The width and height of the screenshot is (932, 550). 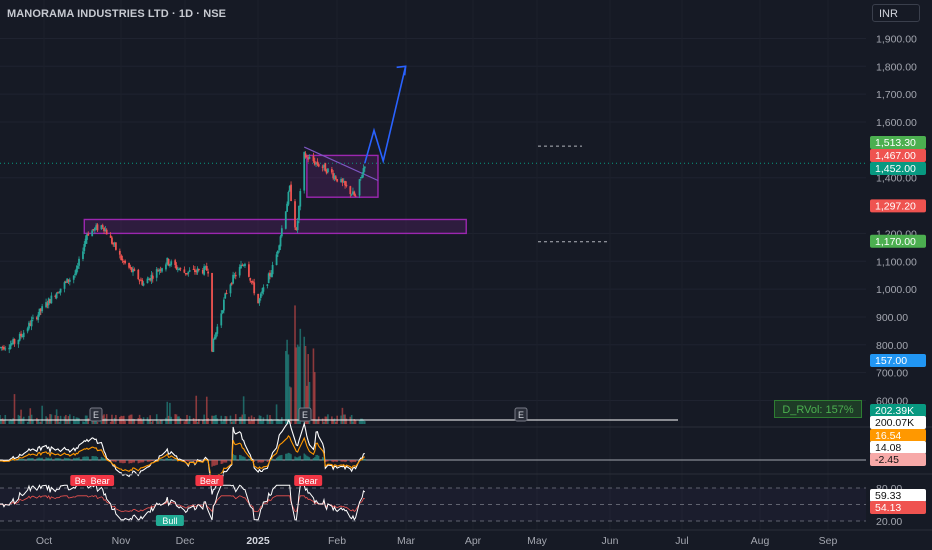 I want to click on rsi-signal-label: Bear, so click(x=209, y=481).